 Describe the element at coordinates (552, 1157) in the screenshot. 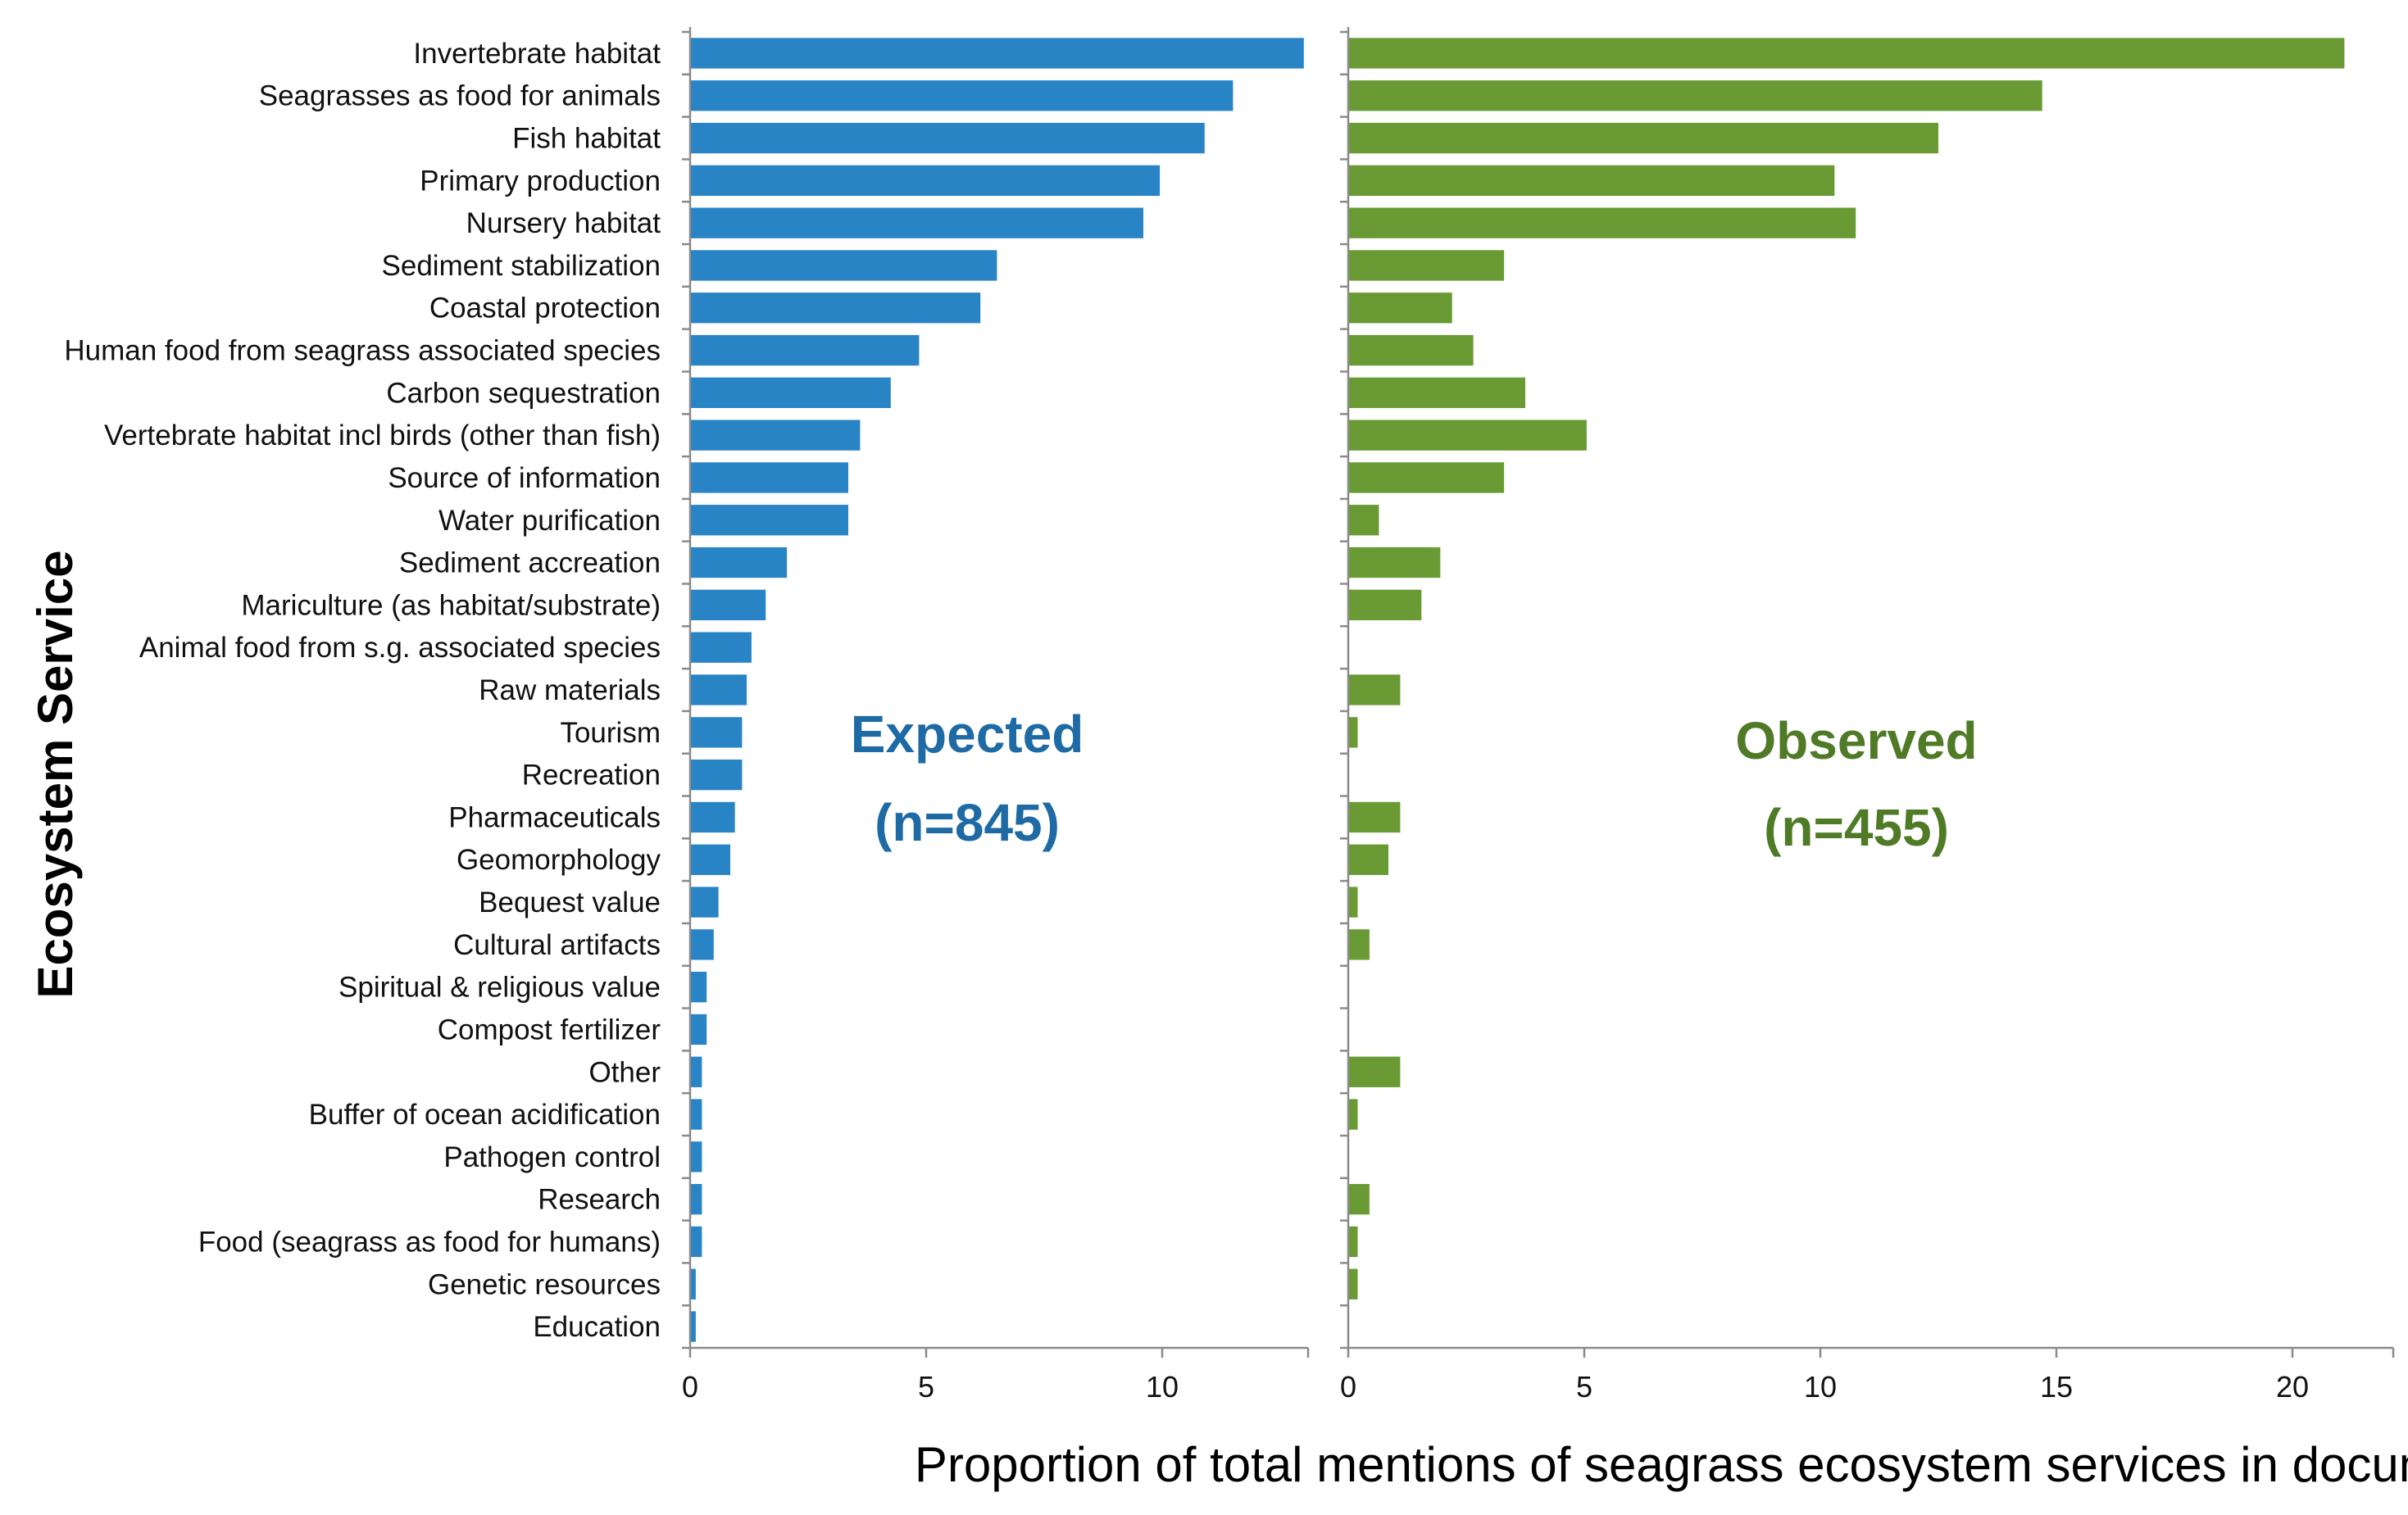

I see `category-label: Pathogen control` at that location.